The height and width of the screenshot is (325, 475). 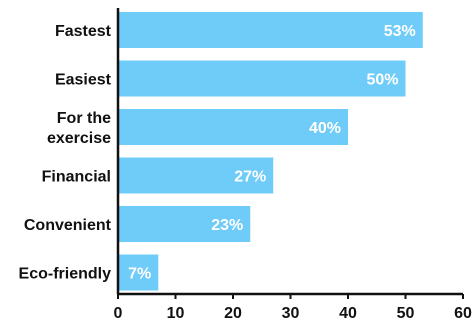 I want to click on x-tick-label-2: 20, so click(x=233, y=313).